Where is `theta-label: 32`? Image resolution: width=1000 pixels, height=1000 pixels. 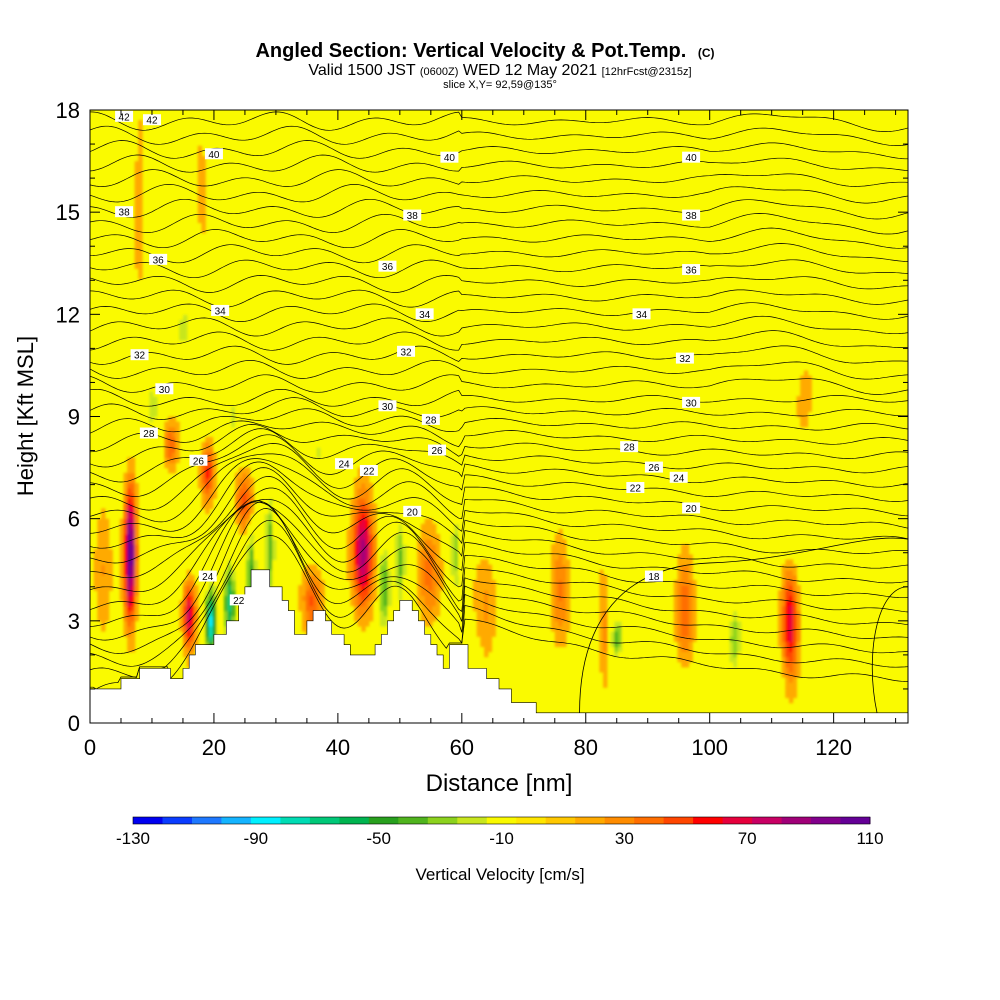 theta-label: 32 is located at coordinates (139, 355).